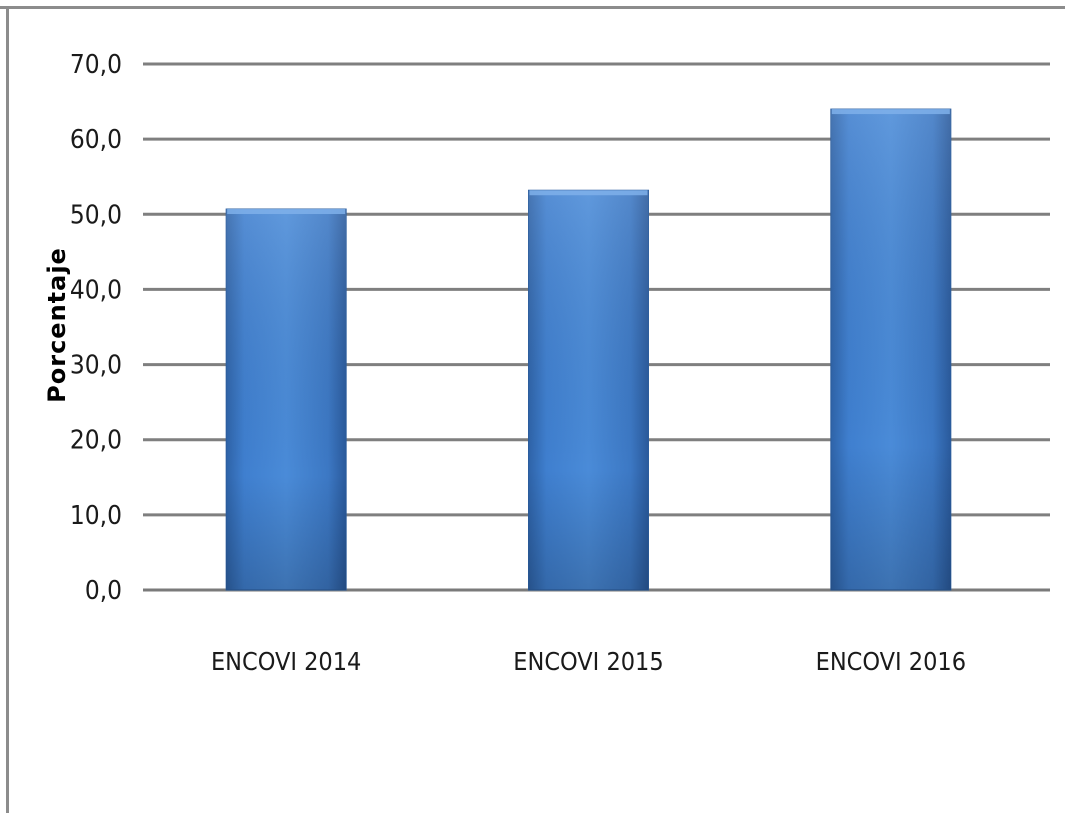  I want to click on frame-top-border, so click(532, 7).